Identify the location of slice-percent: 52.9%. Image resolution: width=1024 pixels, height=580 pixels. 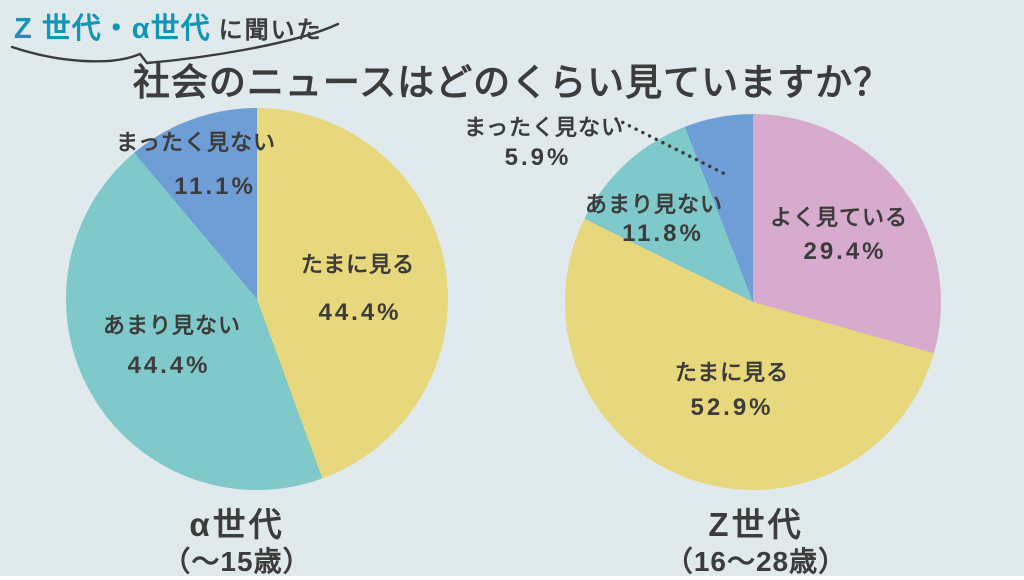
(732, 407).